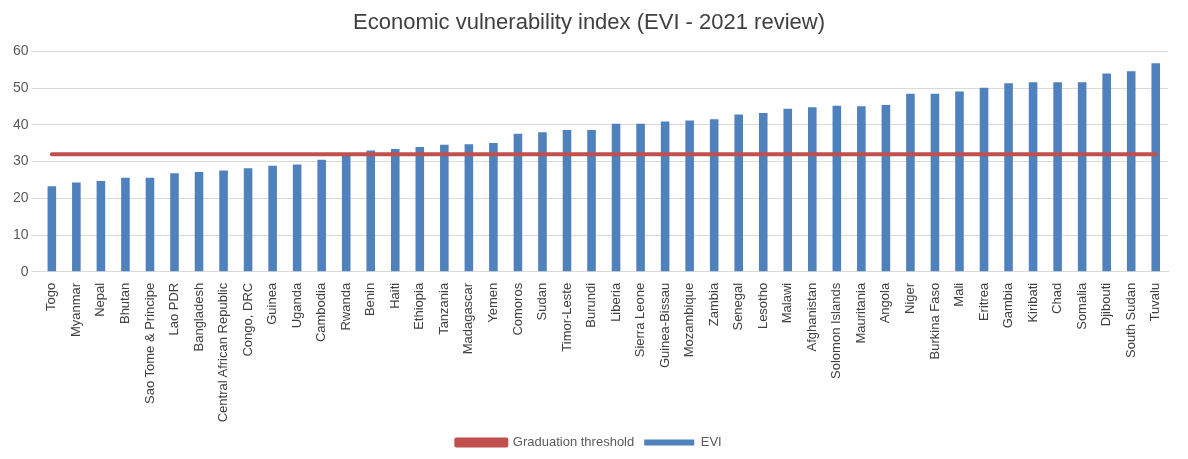 The height and width of the screenshot is (459, 1188). I want to click on x-tick-label: Liberia, so click(615, 302).